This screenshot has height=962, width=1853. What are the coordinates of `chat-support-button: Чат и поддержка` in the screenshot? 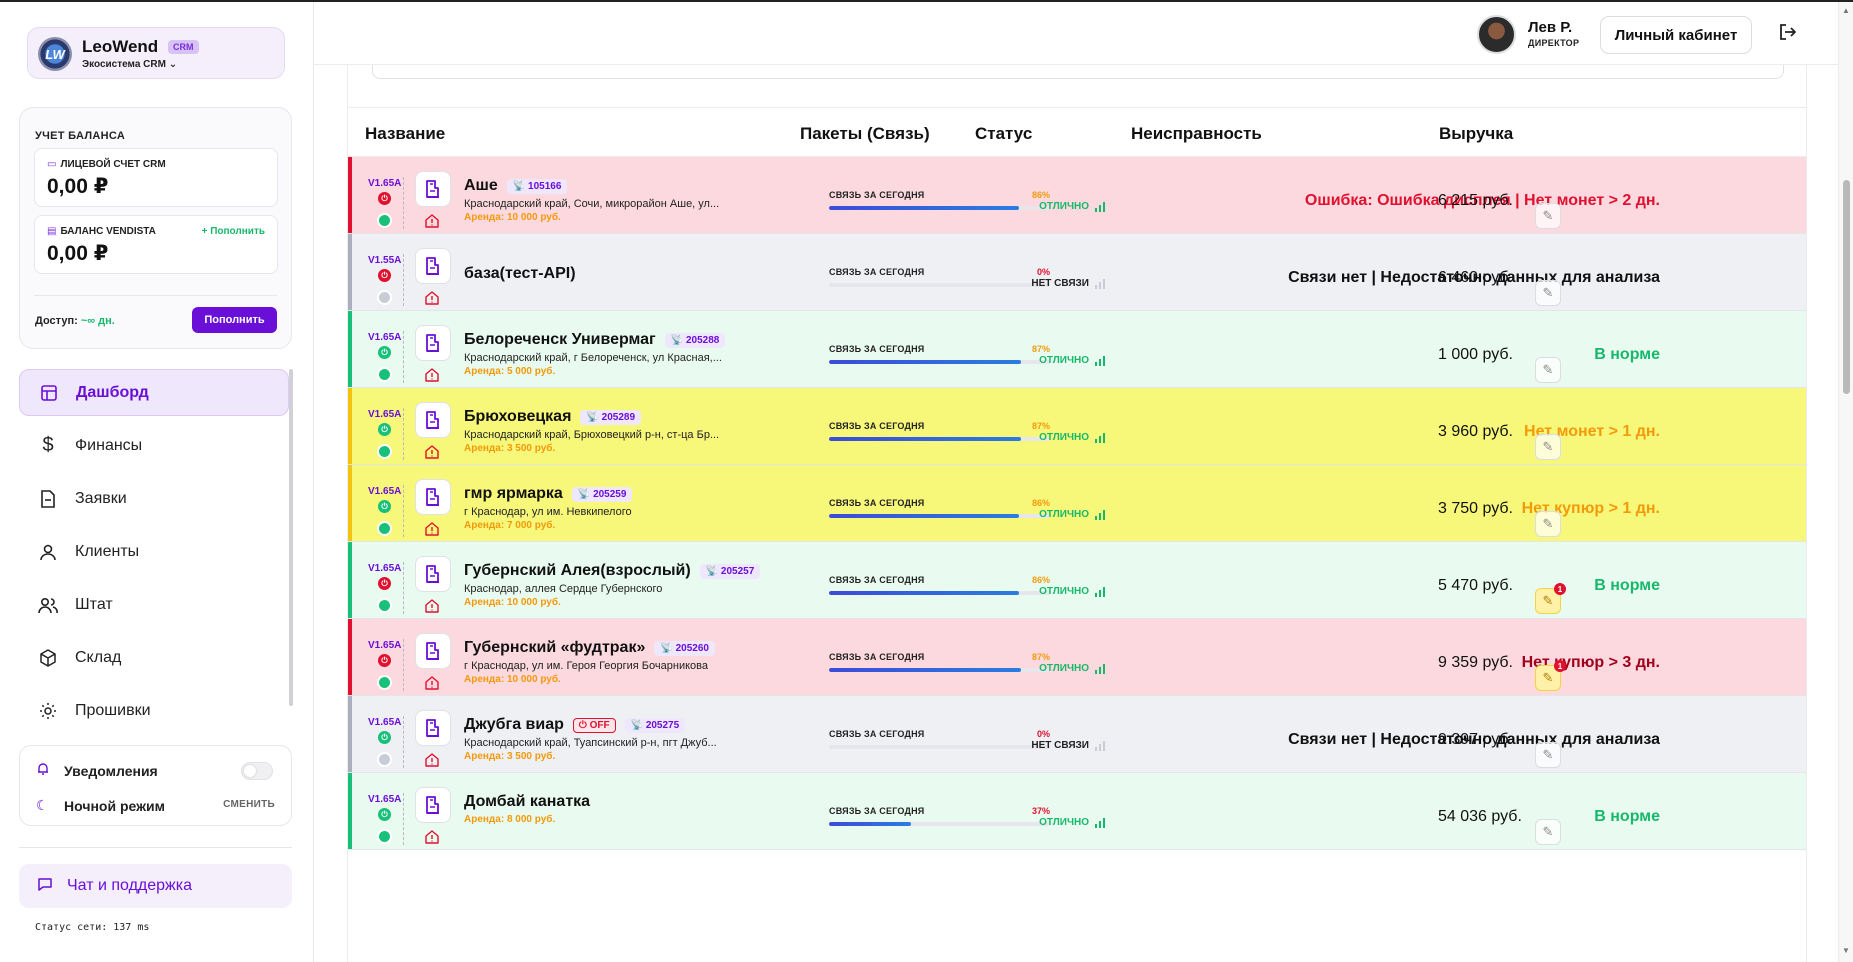 It's located at (155, 886).